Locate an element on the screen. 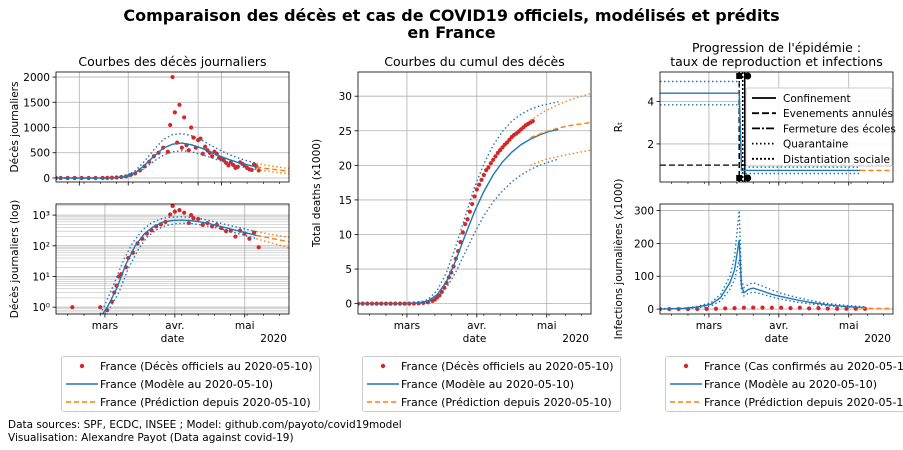 The image size is (903, 450). figure-title: en France is located at coordinates (451, 32).